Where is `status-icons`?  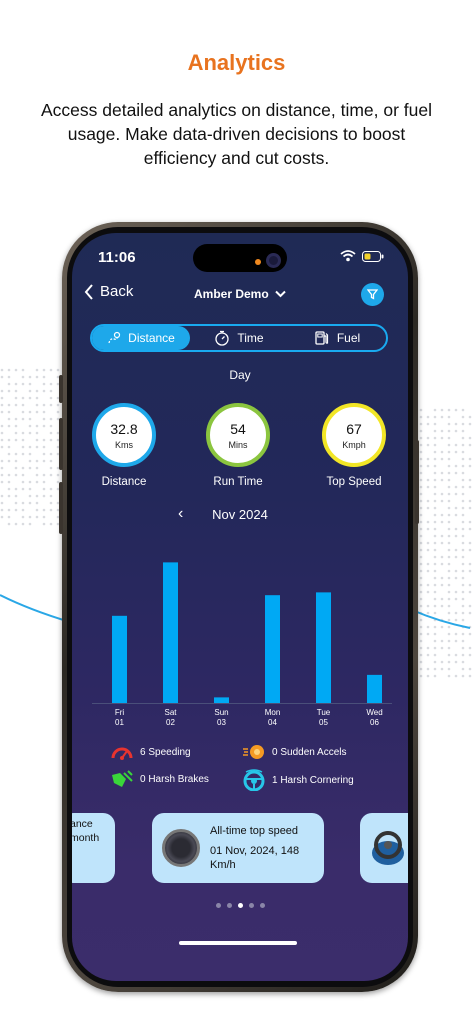 status-icons is located at coordinates (362, 256).